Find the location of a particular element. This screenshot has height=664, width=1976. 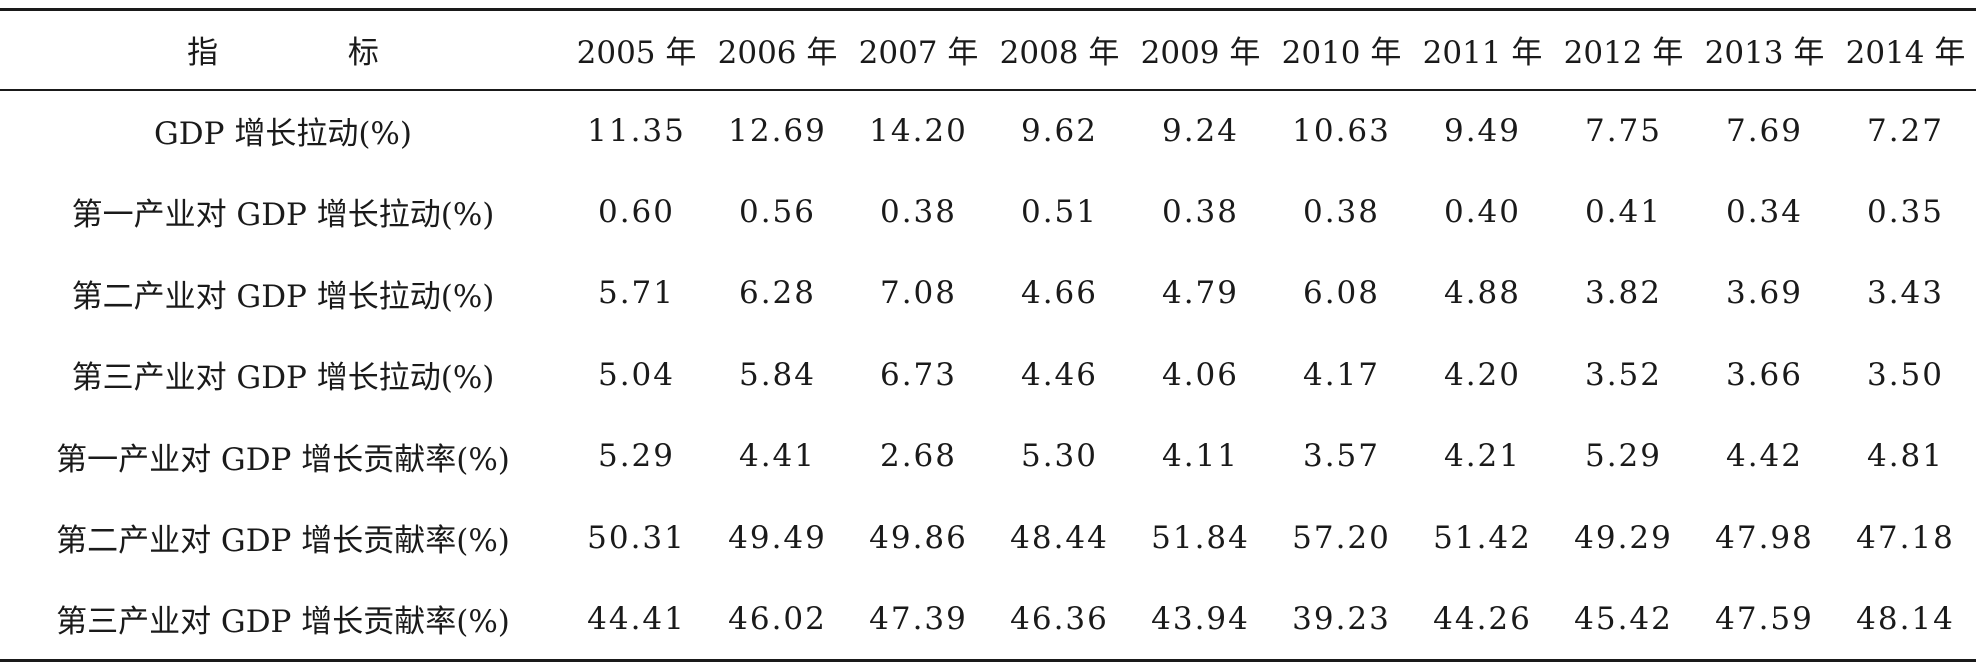

year-column-header: 2009 年 is located at coordinates (1200, 49).